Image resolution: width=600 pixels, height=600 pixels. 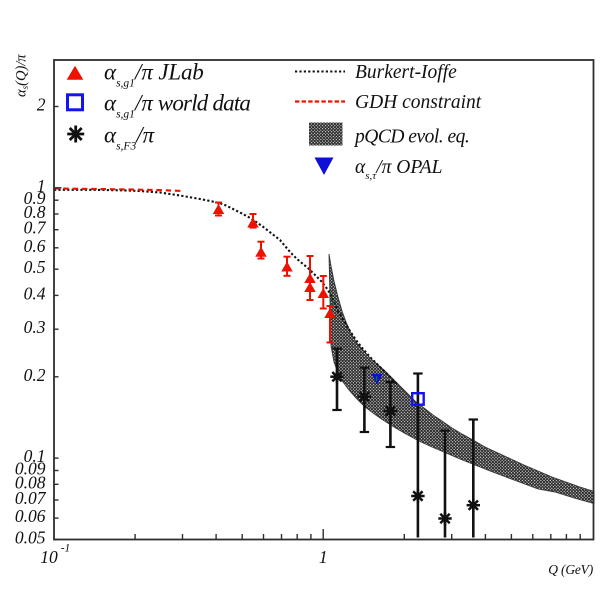 What do you see at coordinates (30, 516) in the screenshot?
I see `svg-text: 0.06` at bounding box center [30, 516].